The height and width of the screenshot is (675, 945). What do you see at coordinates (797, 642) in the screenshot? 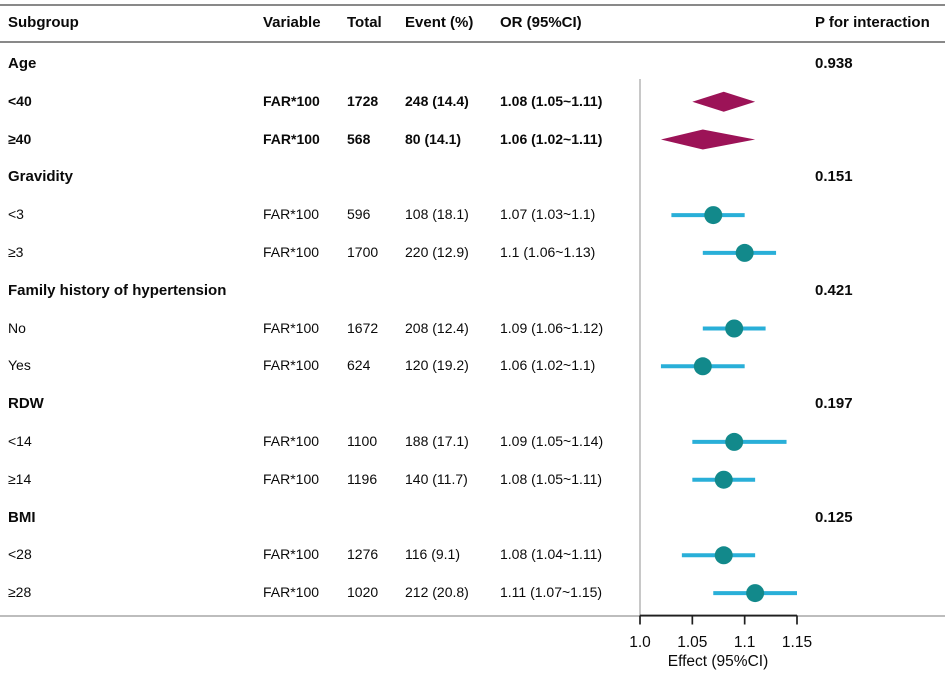
I see `x-axis-tick-label: 1.15` at bounding box center [797, 642].